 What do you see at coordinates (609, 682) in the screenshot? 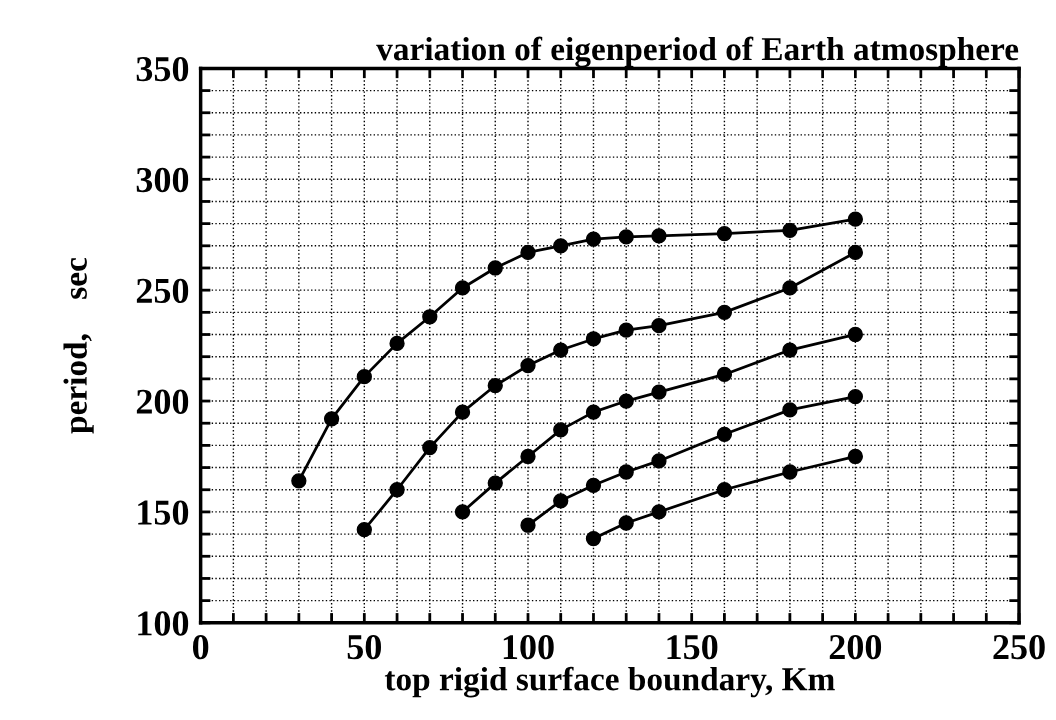
I see `x-axis-title: top rigid surface boundary, Km` at bounding box center [609, 682].